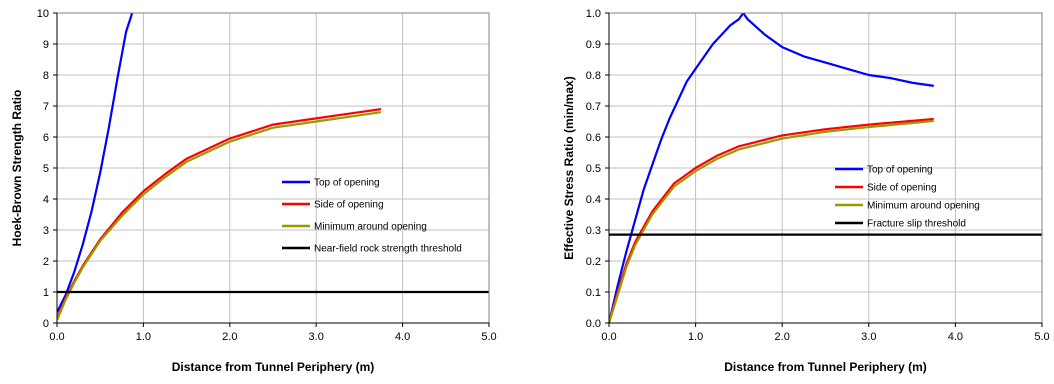 Image resolution: width=1054 pixels, height=384 pixels. I want to click on y-tick-label: 2, so click(46, 262).